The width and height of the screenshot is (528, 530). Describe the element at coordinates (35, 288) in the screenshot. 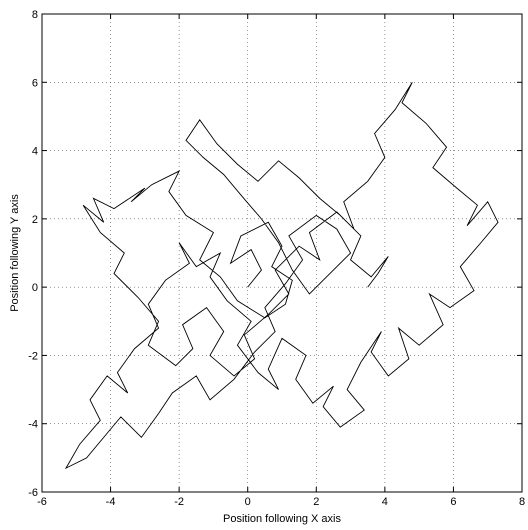

I see `y-tick-label: 0` at that location.